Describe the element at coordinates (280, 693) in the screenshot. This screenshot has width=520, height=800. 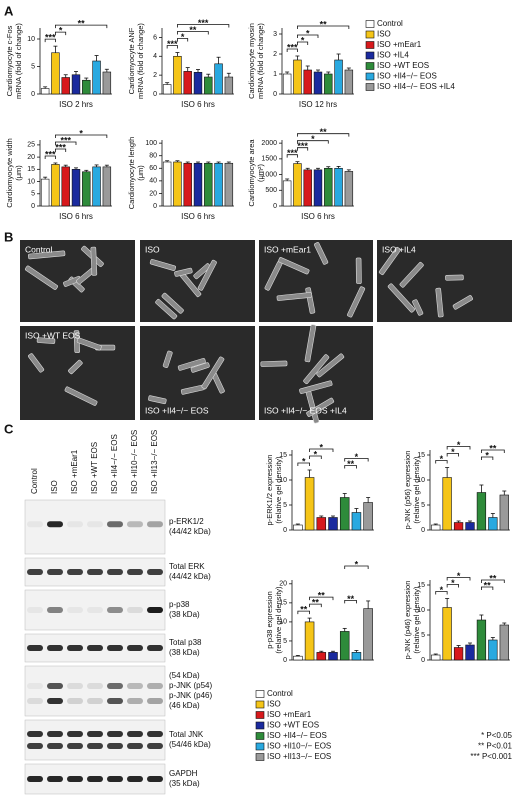
I see `legend-label: Control` at that location.